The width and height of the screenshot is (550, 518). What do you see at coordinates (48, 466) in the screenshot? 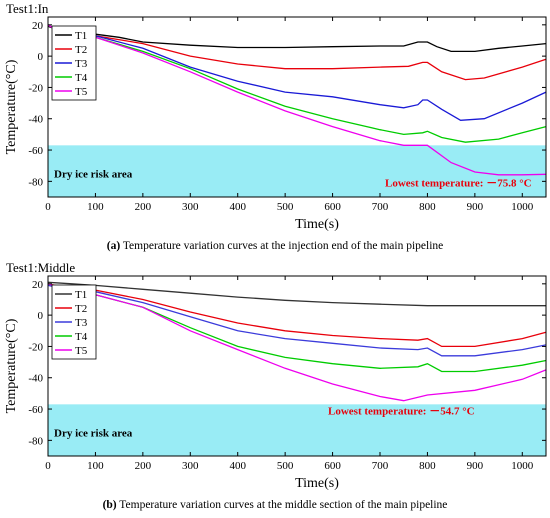
I see `chart-1-x-tick-label-0: 0` at bounding box center [48, 466].